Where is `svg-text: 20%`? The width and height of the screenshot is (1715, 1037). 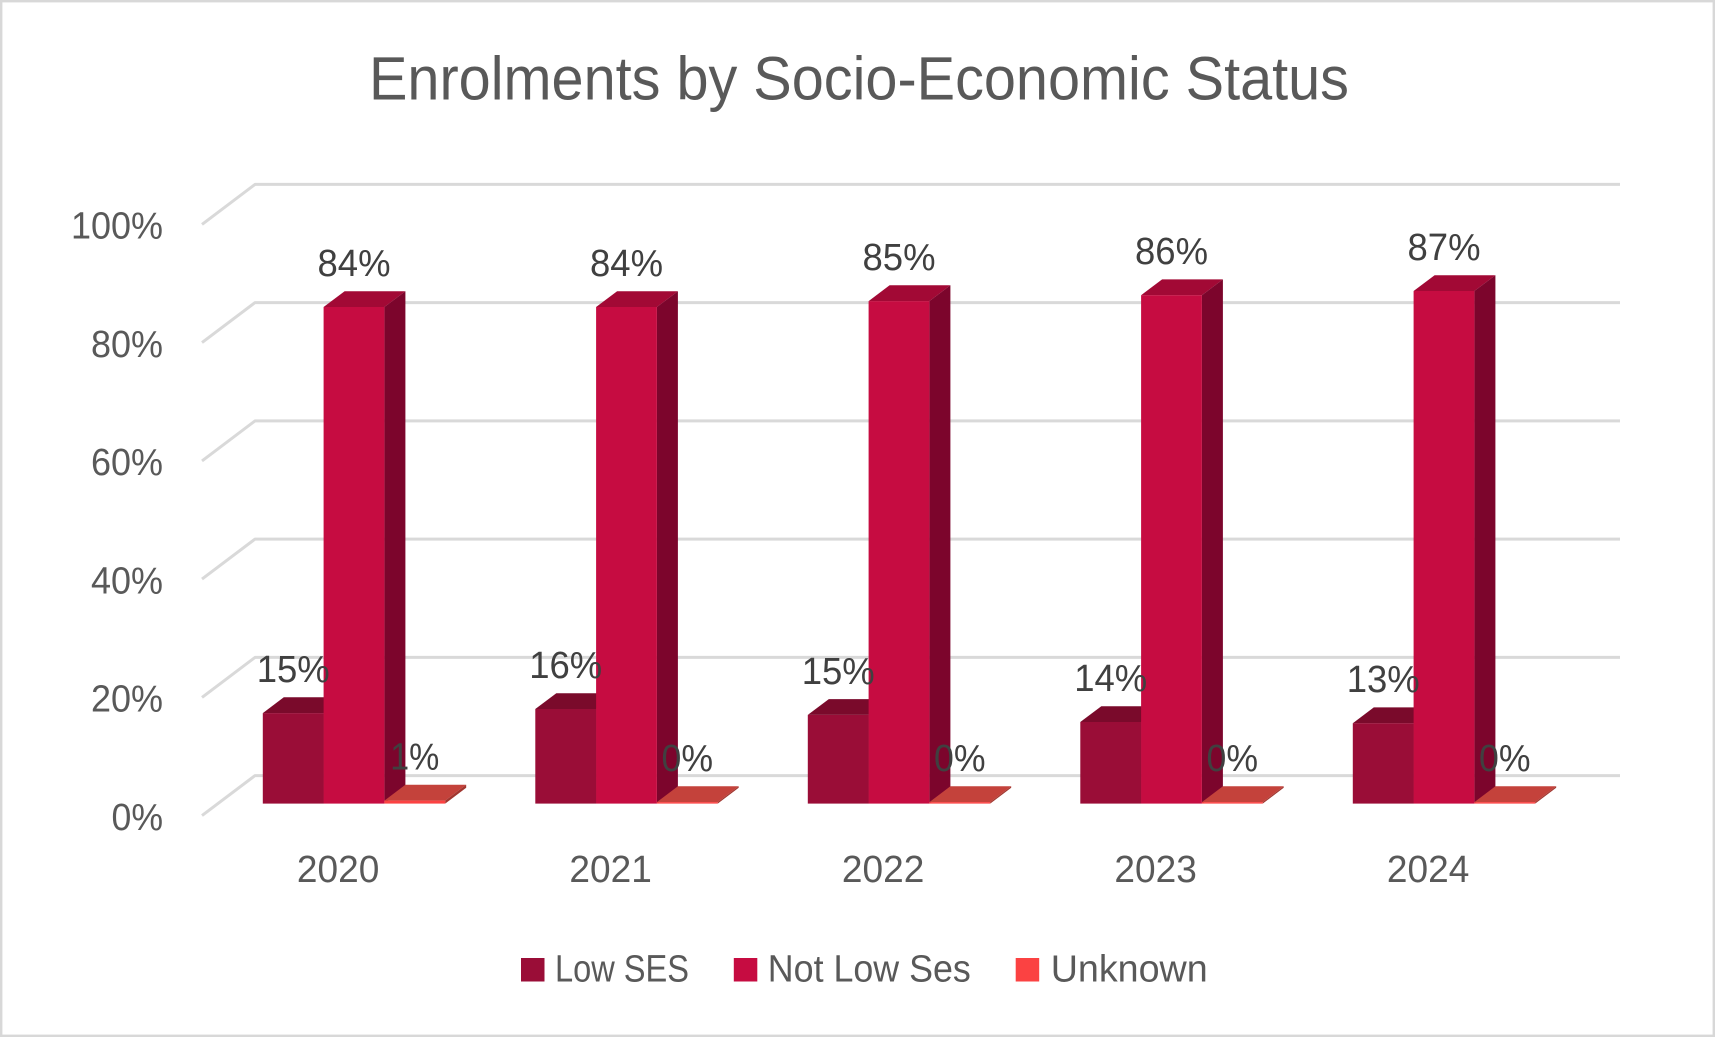 svg-text: 20% is located at coordinates (127, 699).